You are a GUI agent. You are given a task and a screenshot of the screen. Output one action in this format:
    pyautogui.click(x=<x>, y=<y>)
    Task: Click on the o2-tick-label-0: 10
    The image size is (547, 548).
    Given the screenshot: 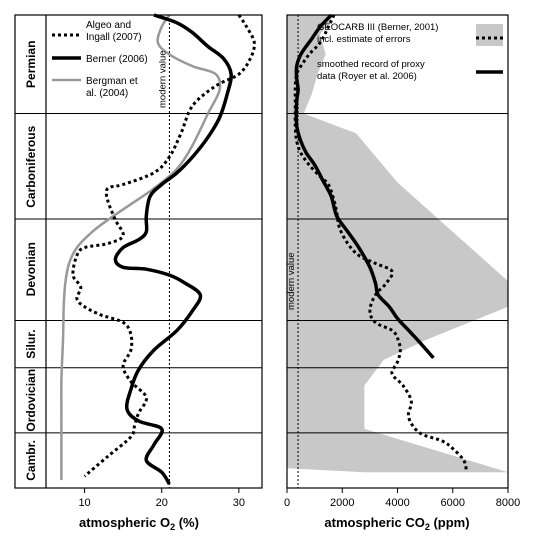 What is the action you would take?
    pyautogui.click(x=84, y=503)
    